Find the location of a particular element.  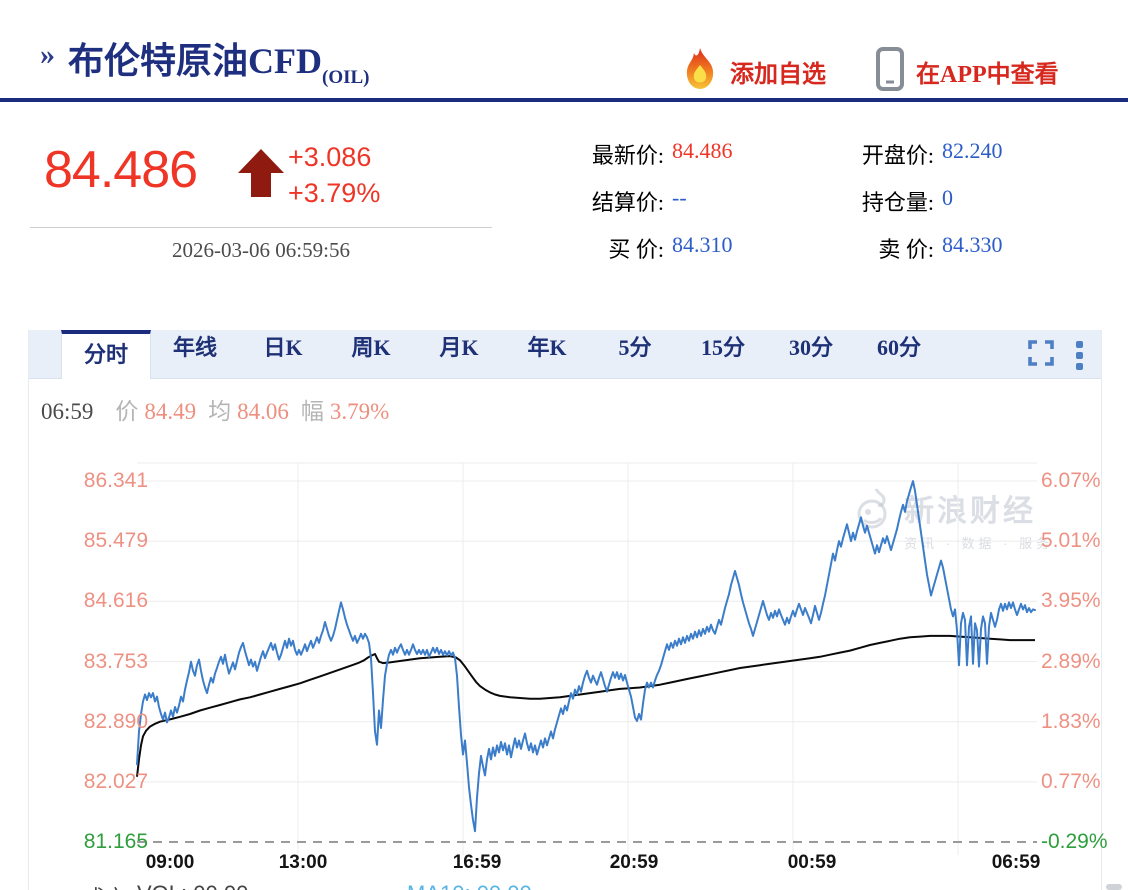

tab-60min: 60分 is located at coordinates (898, 347).